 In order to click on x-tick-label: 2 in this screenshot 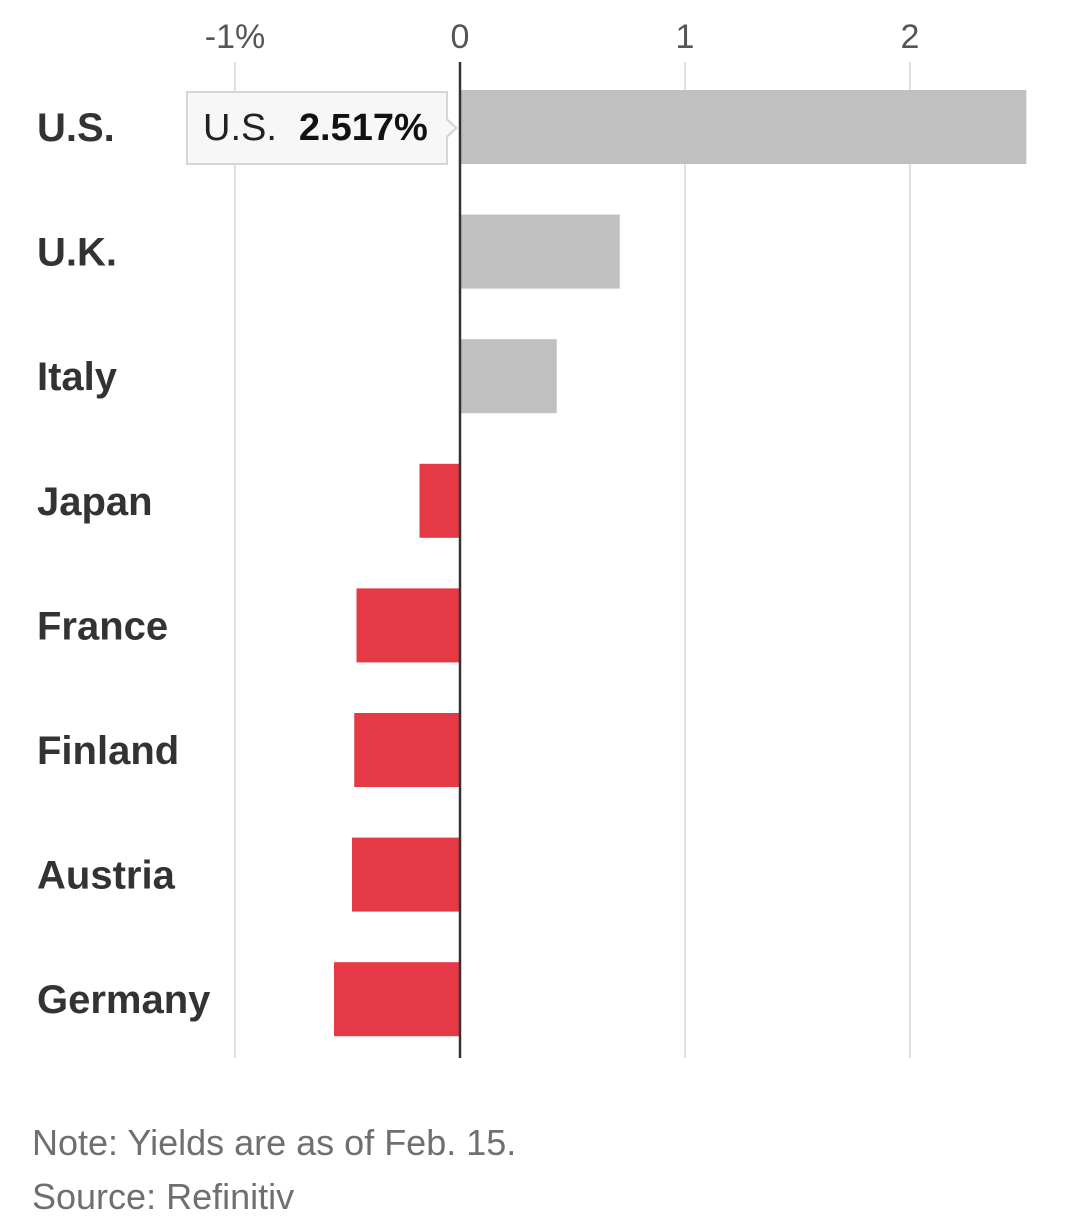, I will do `click(910, 37)`.